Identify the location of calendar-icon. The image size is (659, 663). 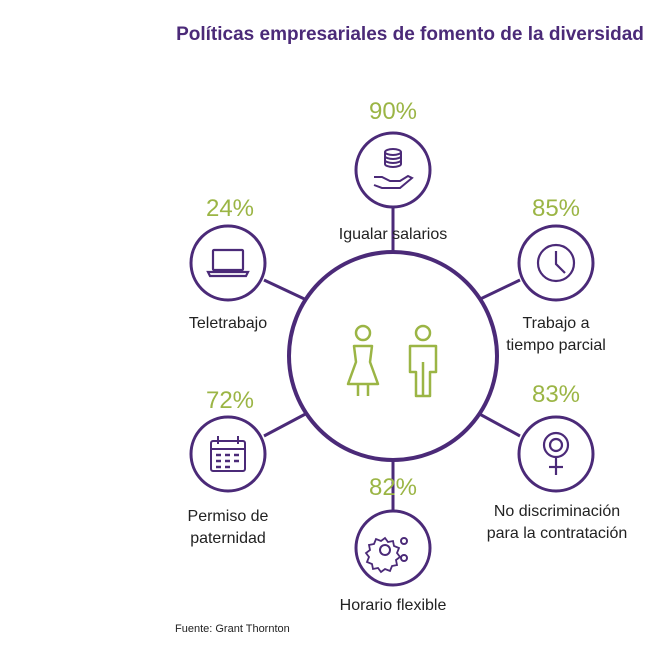
(228, 454).